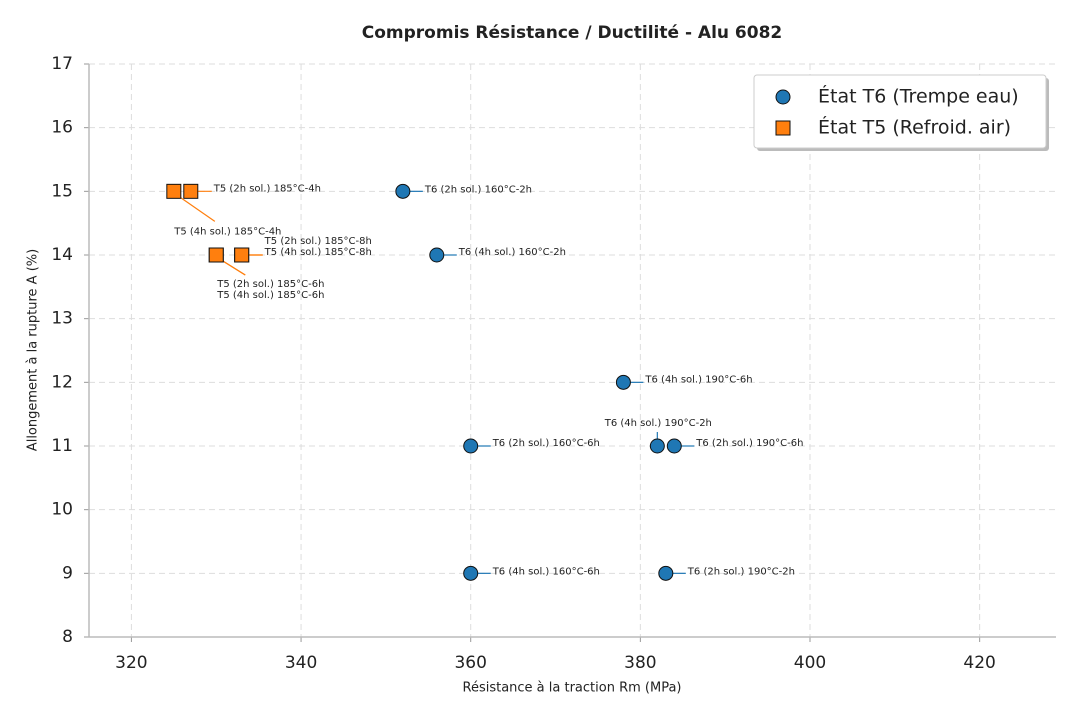 The image size is (1080, 720). What do you see at coordinates (62, 64) in the screenshot?
I see `y-tick-label: 17` at bounding box center [62, 64].